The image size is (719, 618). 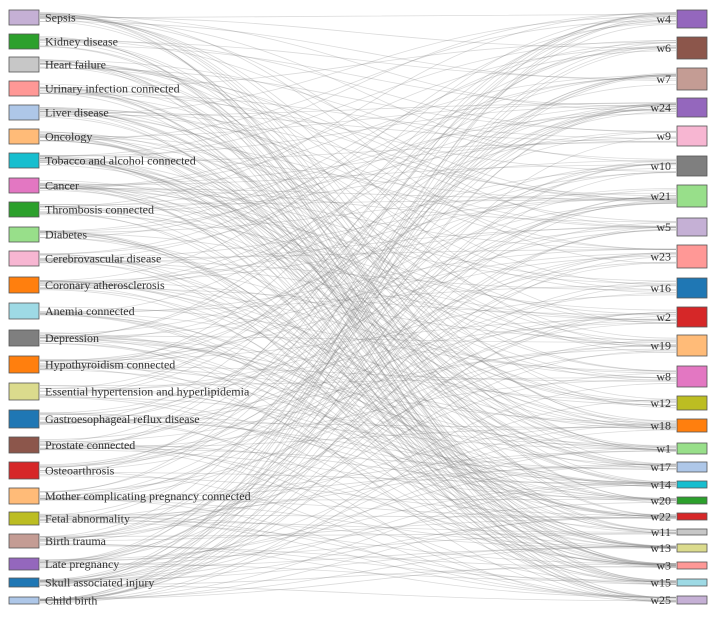 What do you see at coordinates (69, 519) in the screenshot?
I see `left-node-fetal-abnormality: Fetal abnormality` at bounding box center [69, 519].